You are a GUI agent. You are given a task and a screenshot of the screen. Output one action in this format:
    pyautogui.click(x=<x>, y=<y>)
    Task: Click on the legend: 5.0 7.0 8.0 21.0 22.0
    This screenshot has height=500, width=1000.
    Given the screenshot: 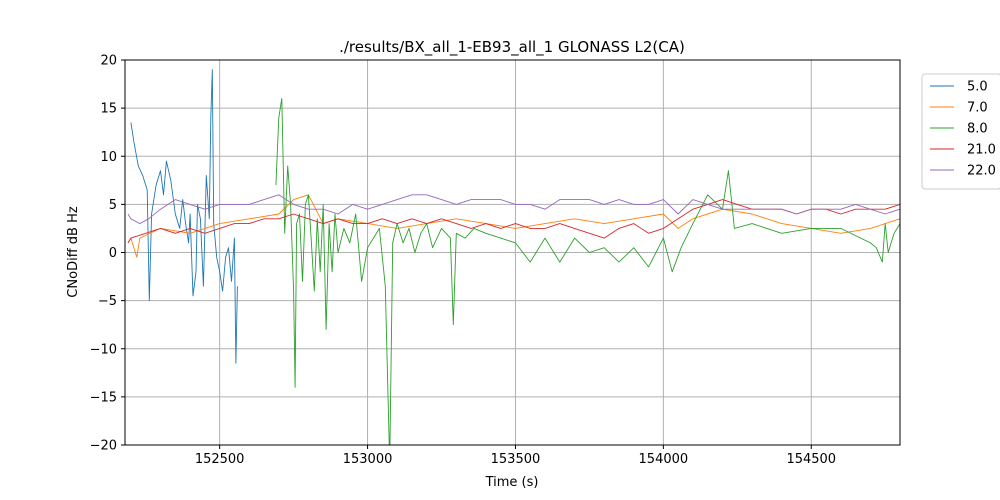 What is the action you would take?
    pyautogui.click(x=960, y=131)
    